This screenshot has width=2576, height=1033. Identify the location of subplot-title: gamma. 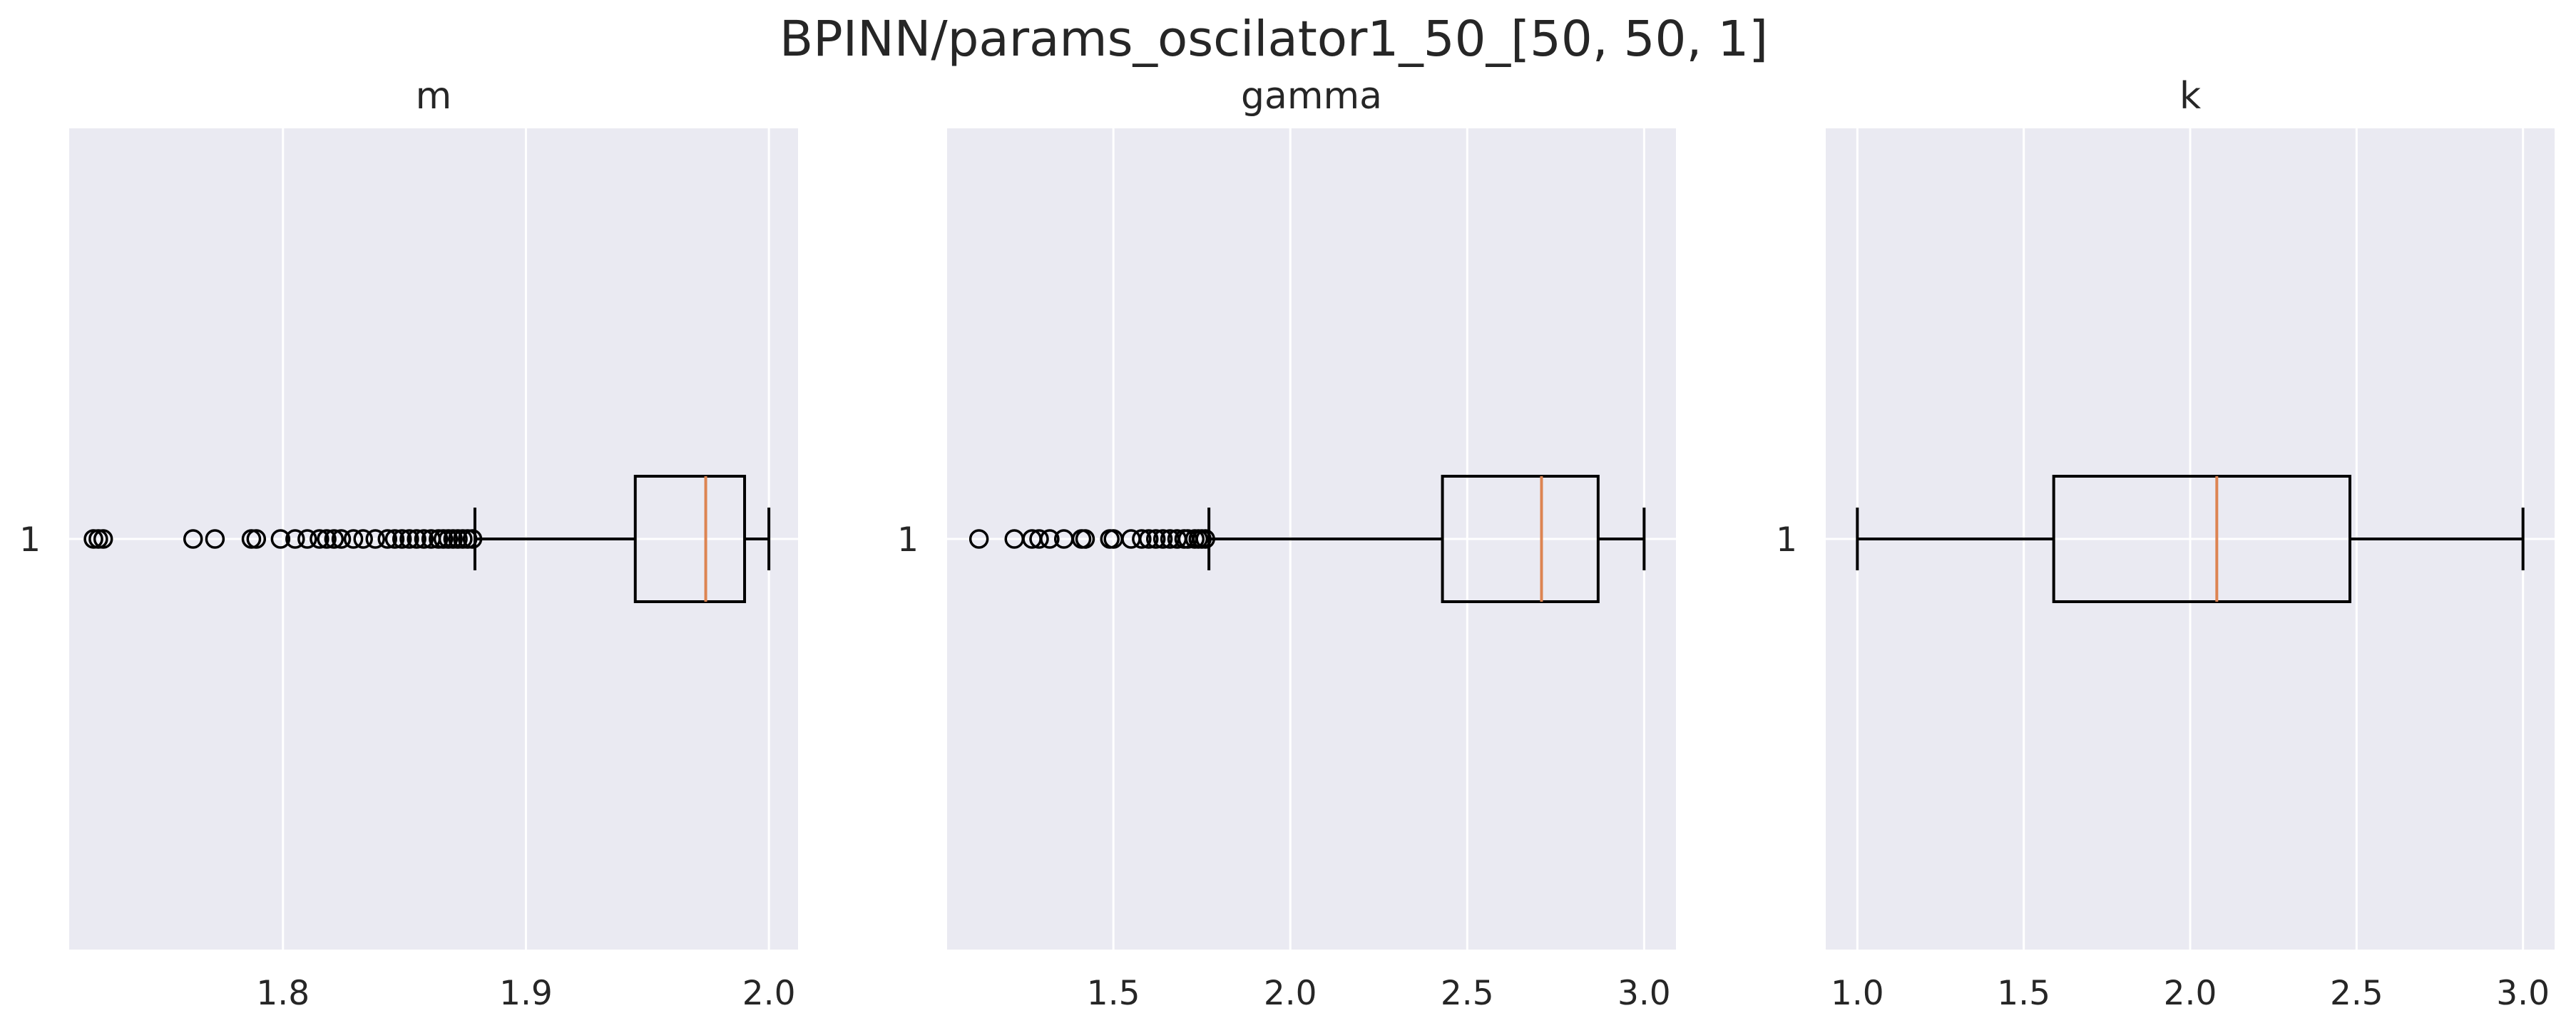
(1311, 96).